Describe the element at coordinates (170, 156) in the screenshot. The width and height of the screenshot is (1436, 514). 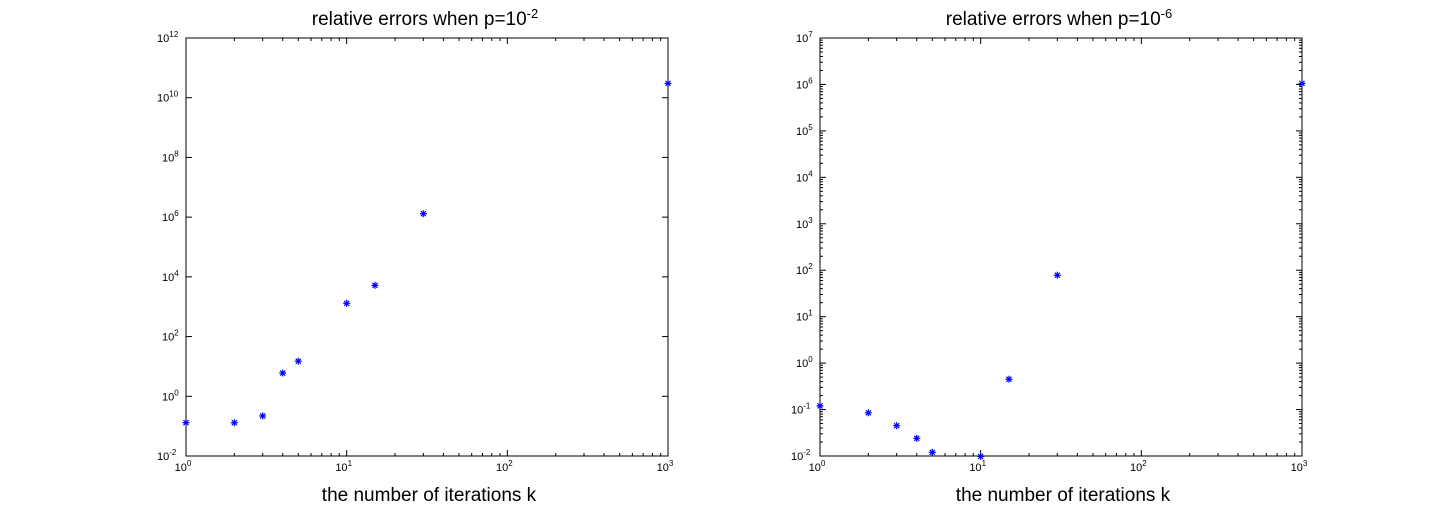
I see `y-tick-label: 10⁸` at that location.